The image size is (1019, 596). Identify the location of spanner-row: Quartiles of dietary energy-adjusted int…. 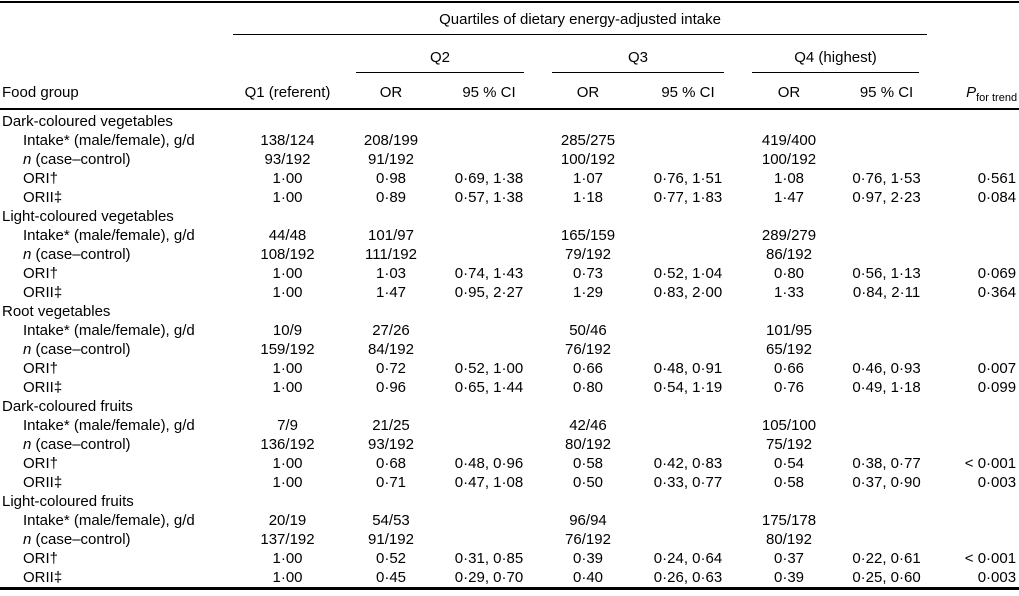
(509, 18).